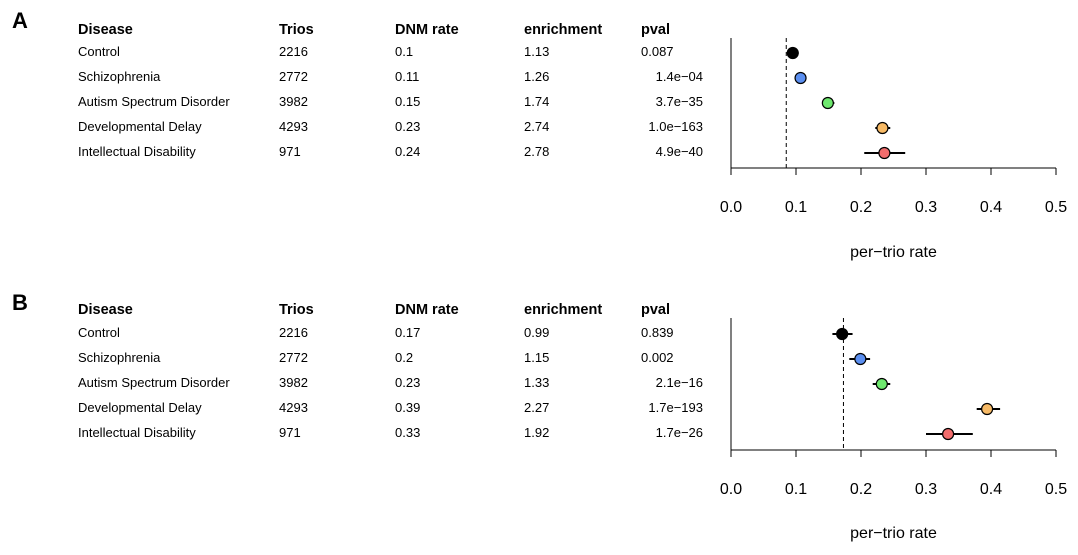 The width and height of the screenshot is (1078, 555). What do you see at coordinates (679, 382) in the screenshot?
I see `cell-pval: 2.1e−16` at bounding box center [679, 382].